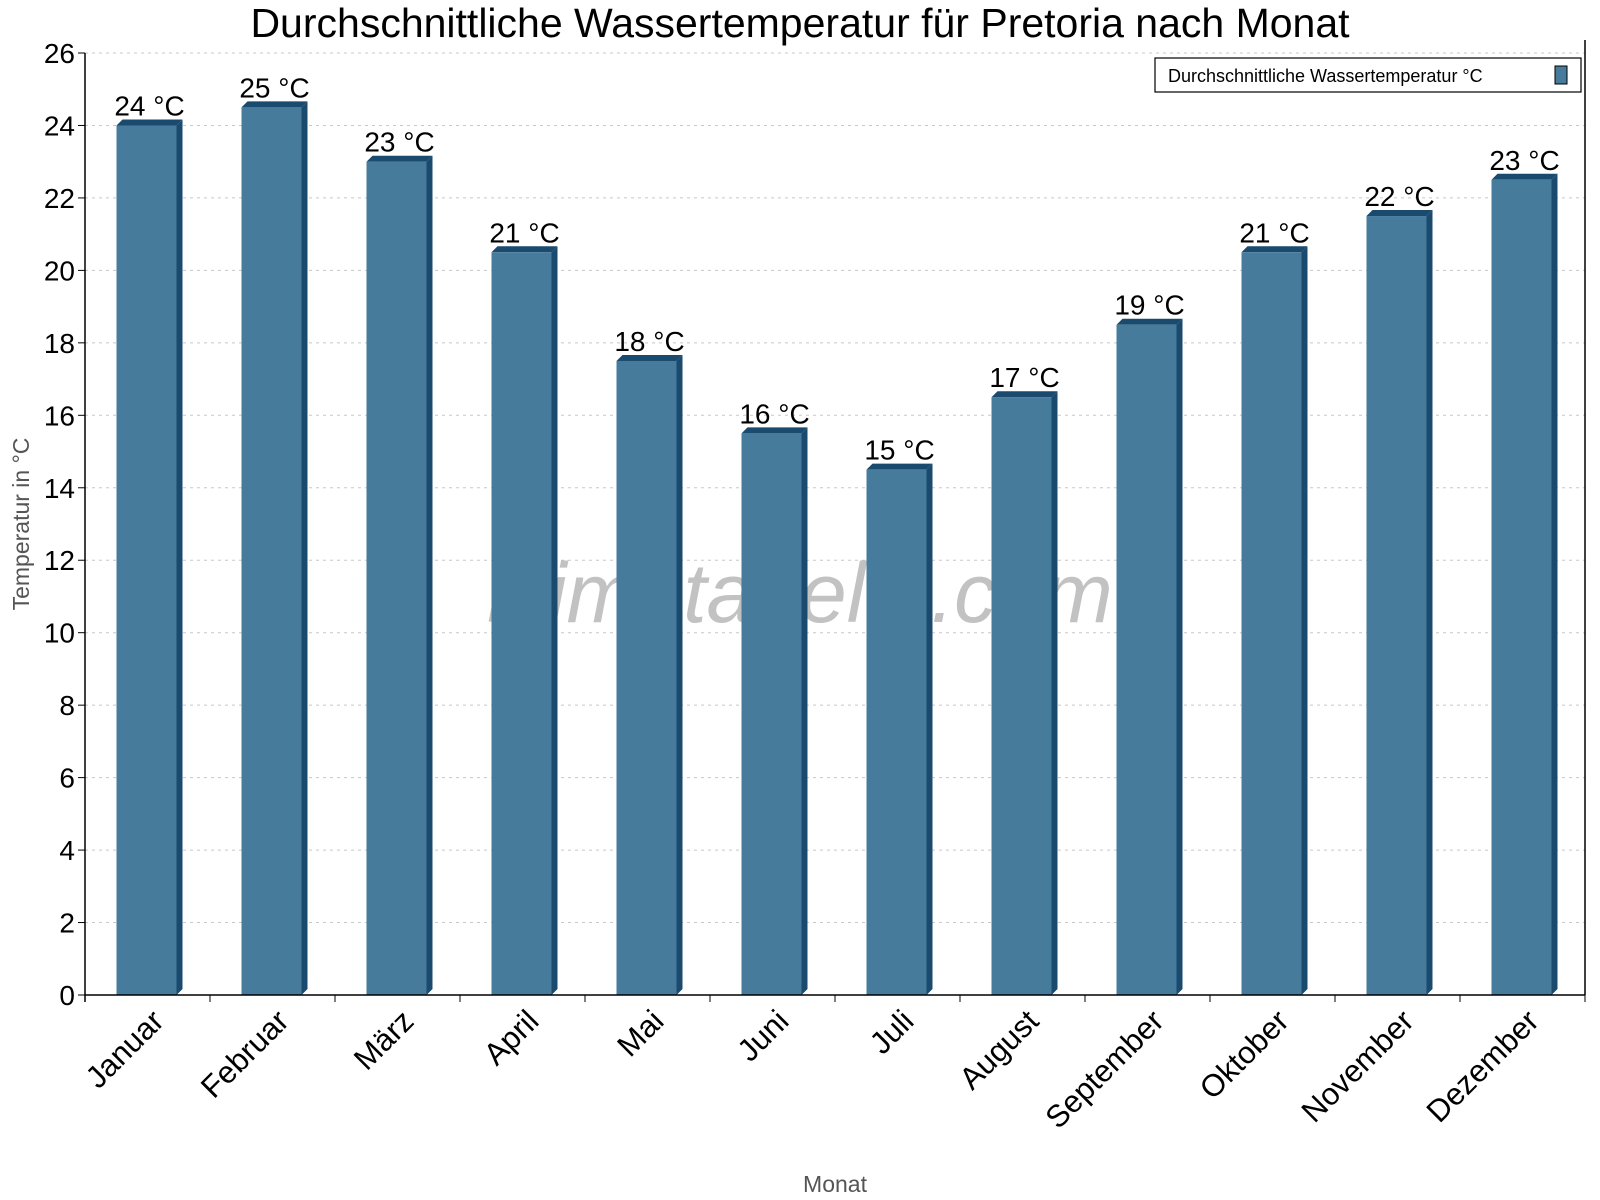 The image size is (1600, 1200). Describe the element at coordinates (274, 87) in the screenshot. I see `data-label: 25 °C` at that location.